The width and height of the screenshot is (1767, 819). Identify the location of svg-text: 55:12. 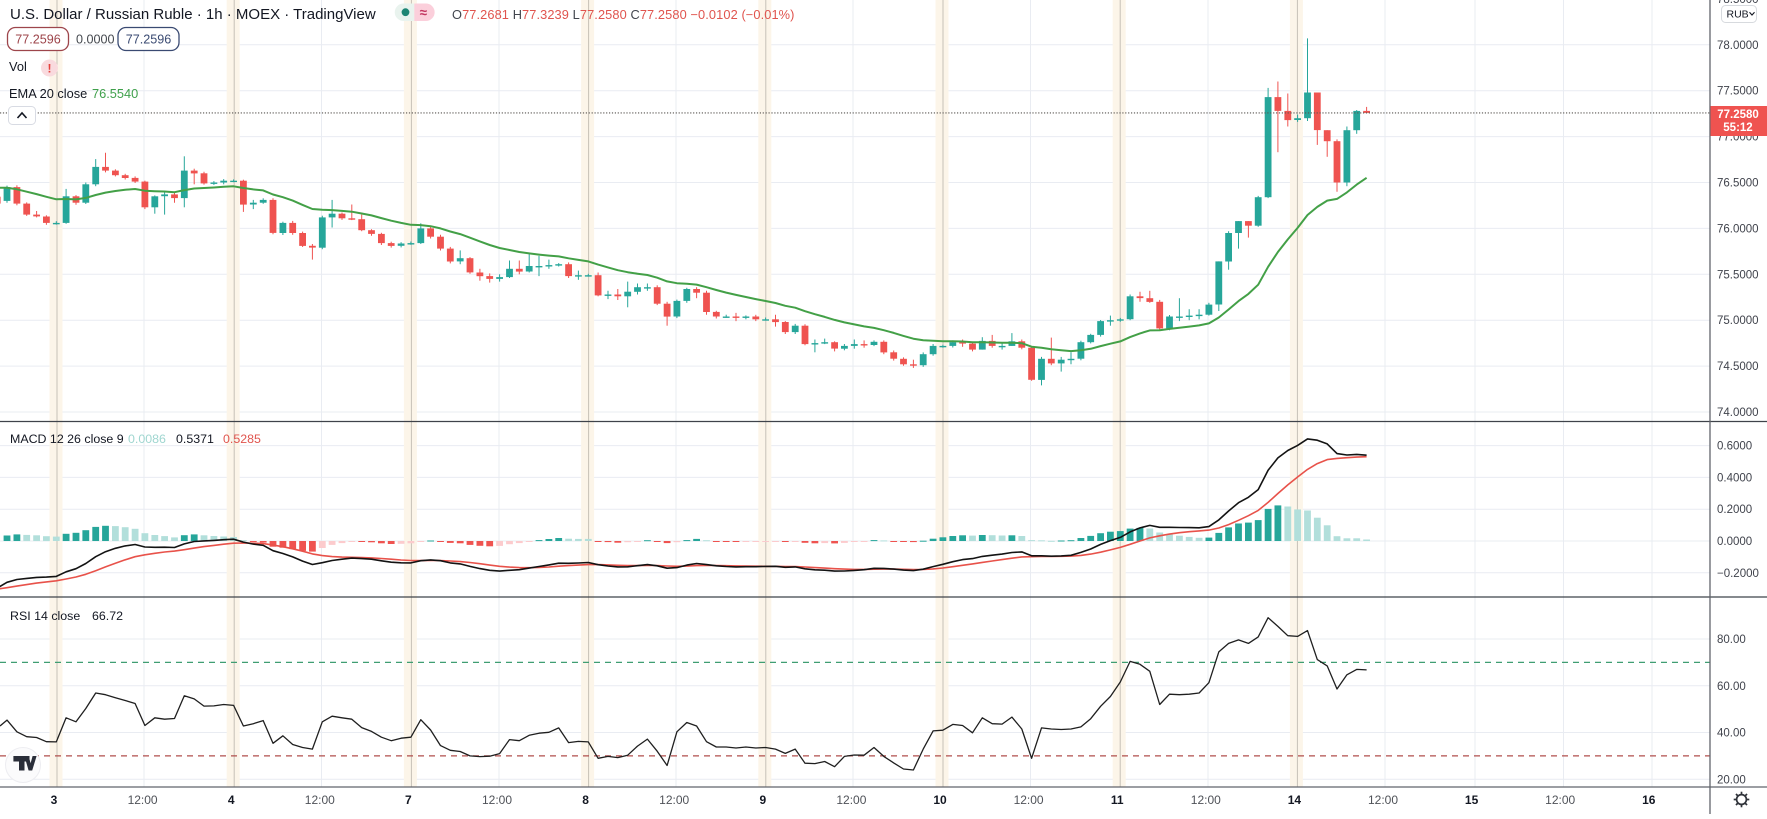
(1737, 128).